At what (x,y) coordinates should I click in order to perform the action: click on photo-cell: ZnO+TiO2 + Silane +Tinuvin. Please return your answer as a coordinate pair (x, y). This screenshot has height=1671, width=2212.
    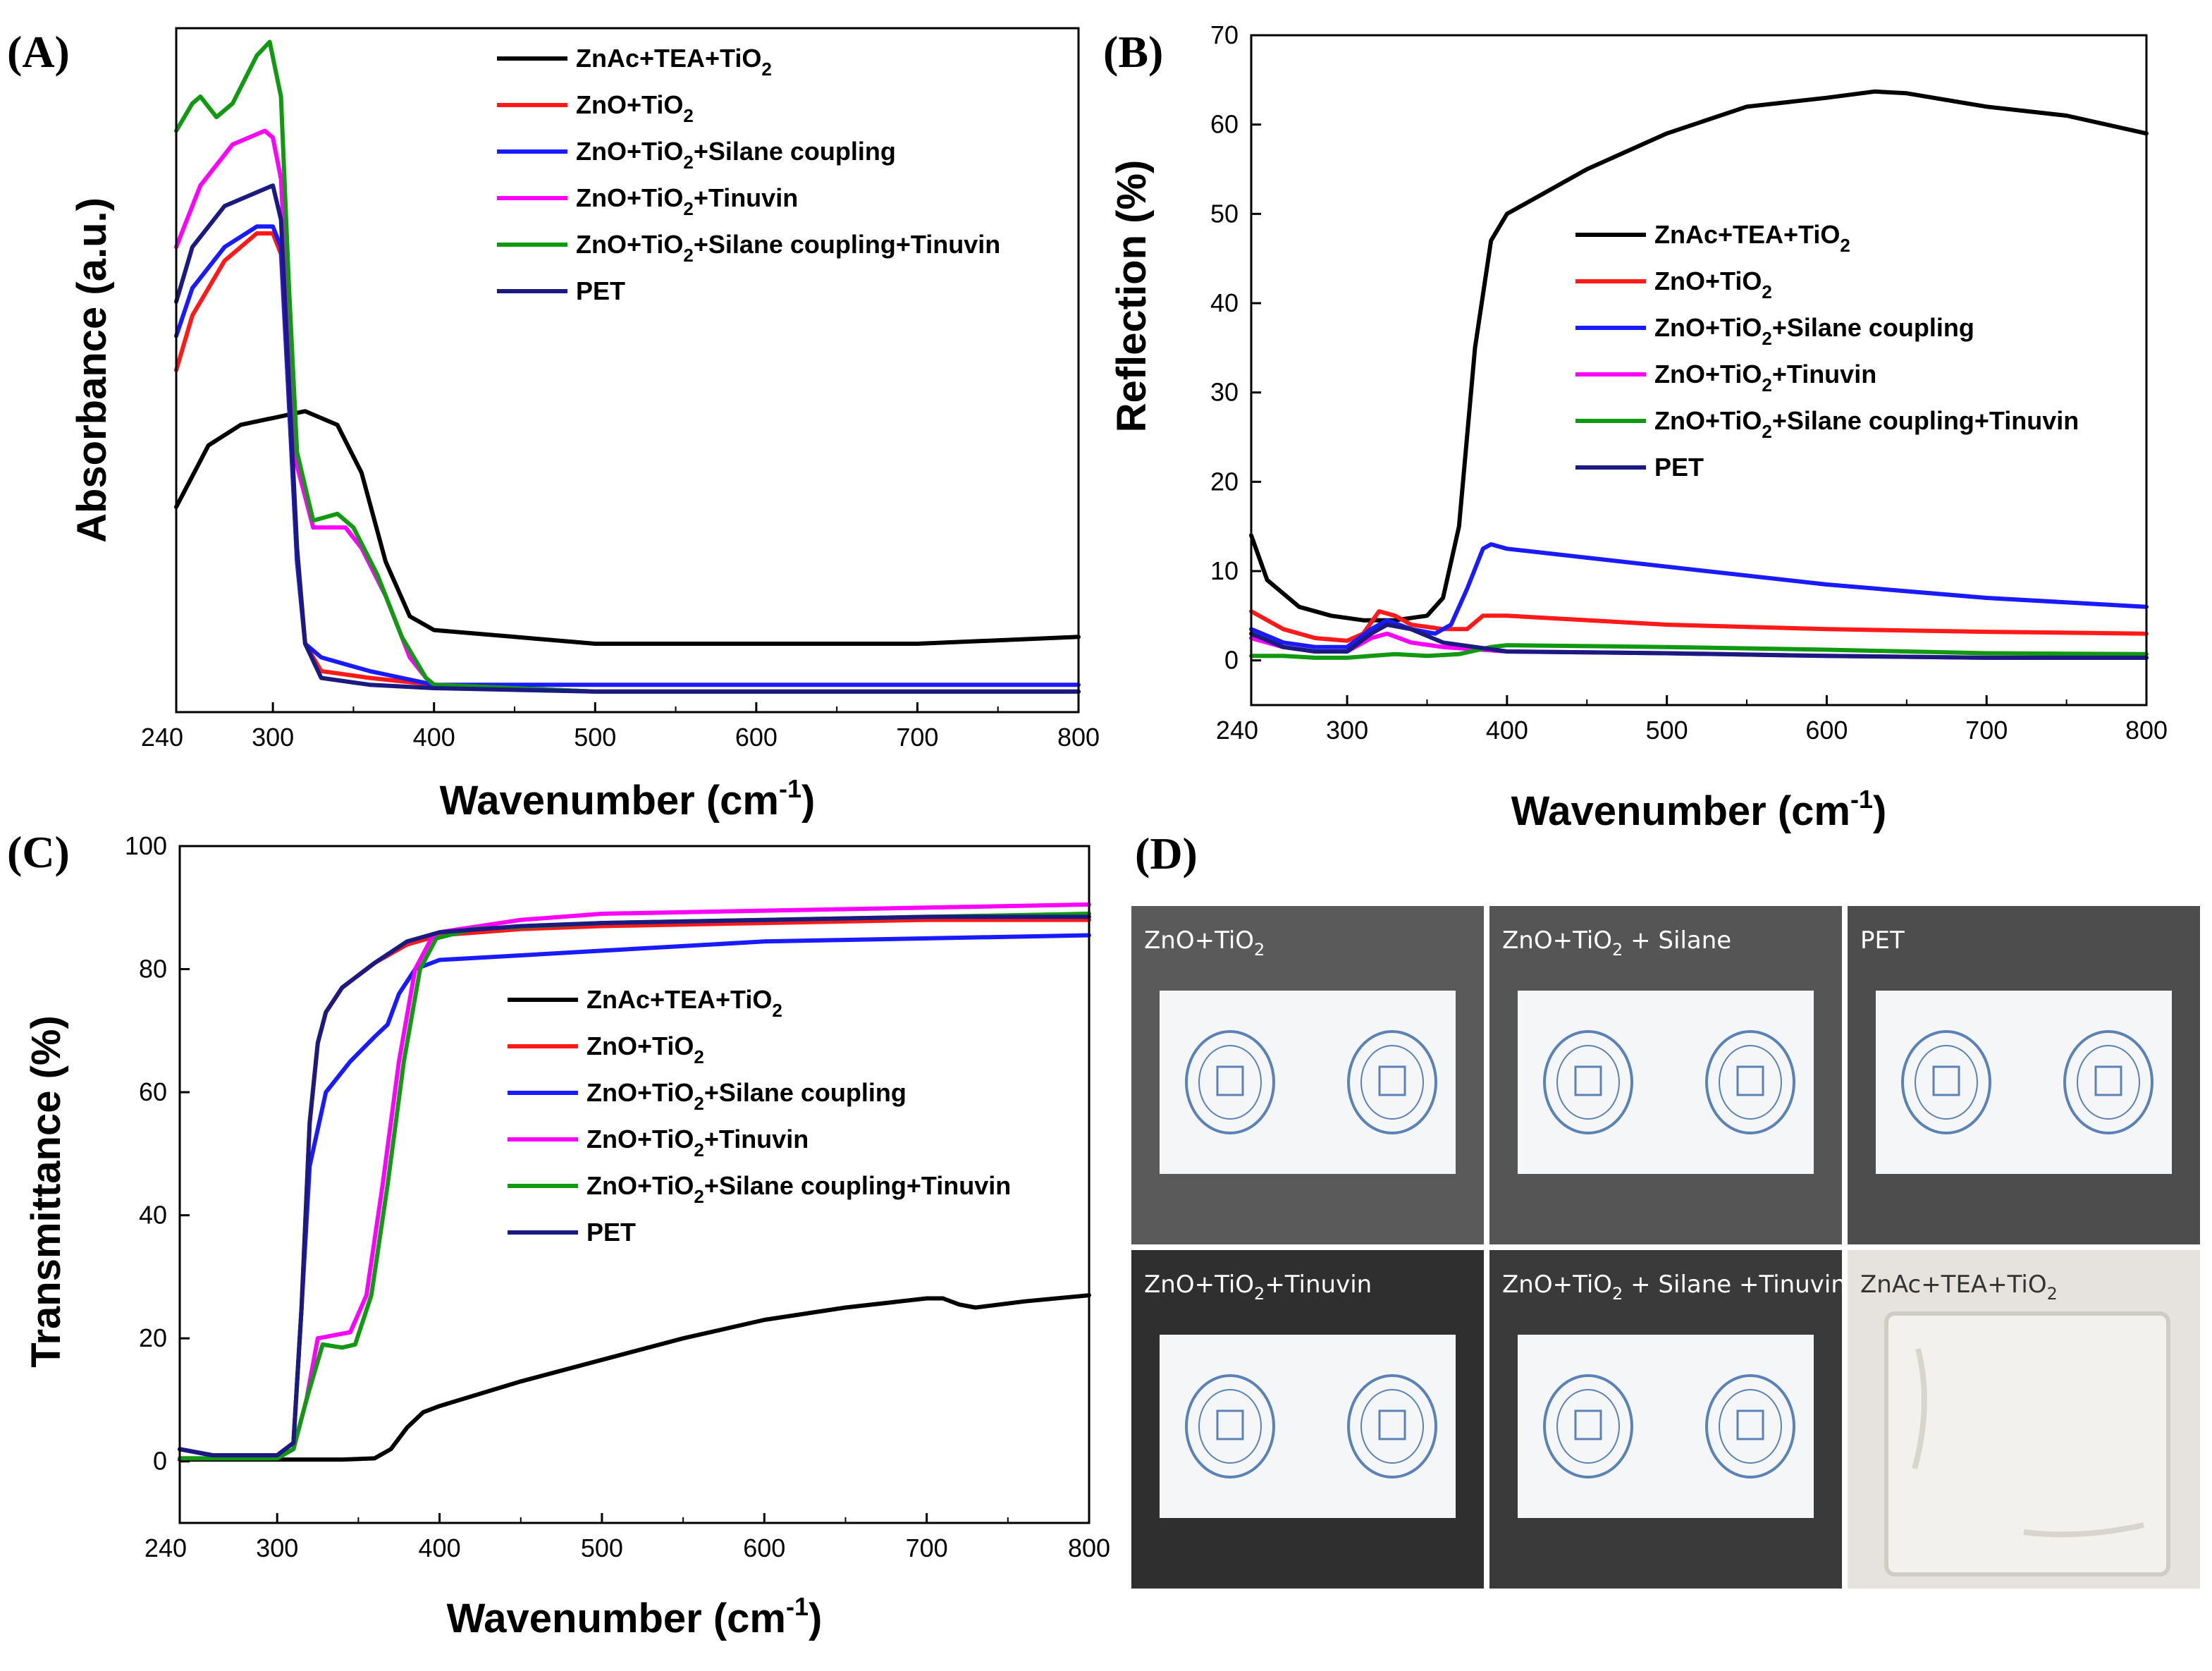
    Looking at the image, I should click on (1667, 1419).